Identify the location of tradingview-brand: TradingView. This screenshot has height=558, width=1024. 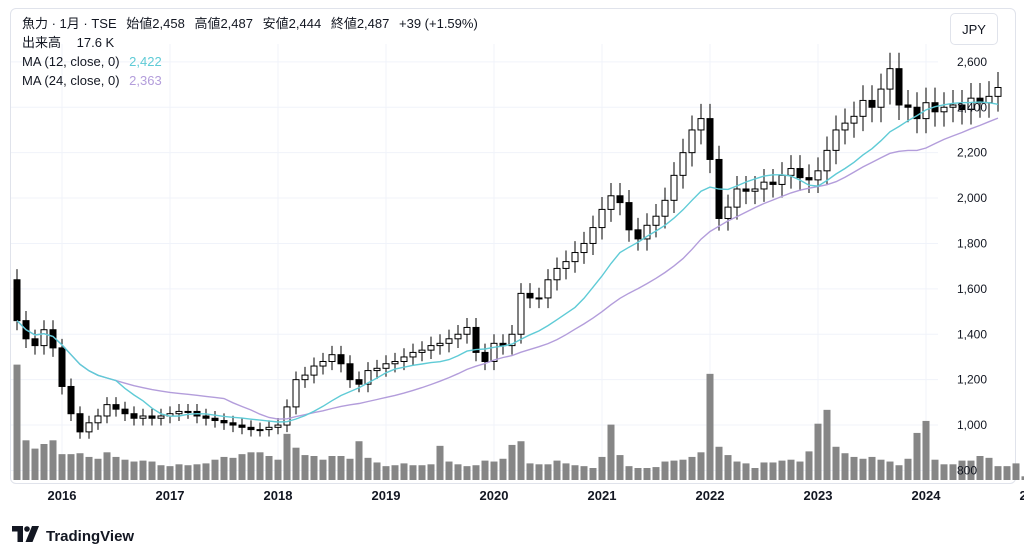
(73, 536).